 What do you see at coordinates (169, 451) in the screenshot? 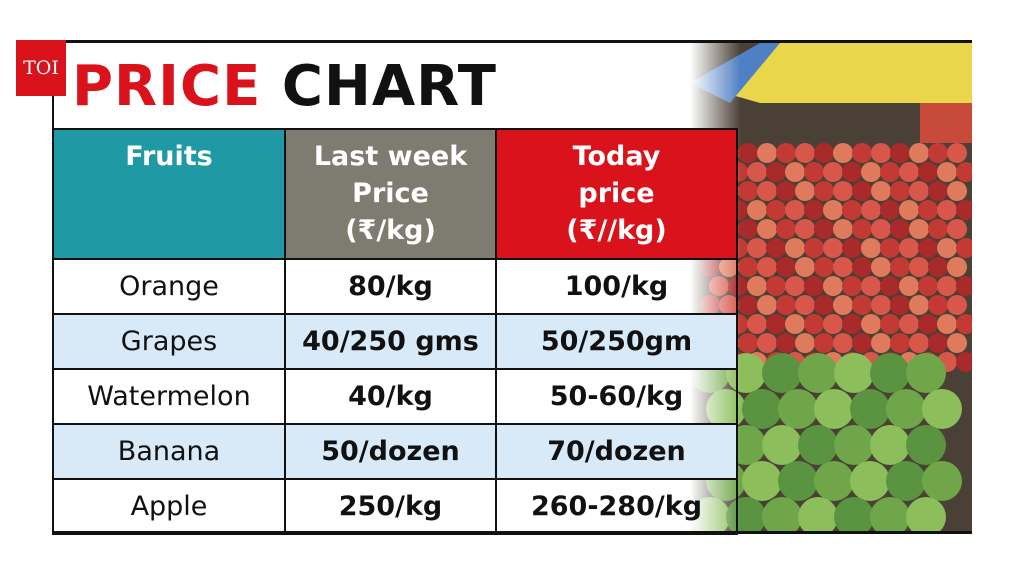
I see `cell: Banana` at bounding box center [169, 451].